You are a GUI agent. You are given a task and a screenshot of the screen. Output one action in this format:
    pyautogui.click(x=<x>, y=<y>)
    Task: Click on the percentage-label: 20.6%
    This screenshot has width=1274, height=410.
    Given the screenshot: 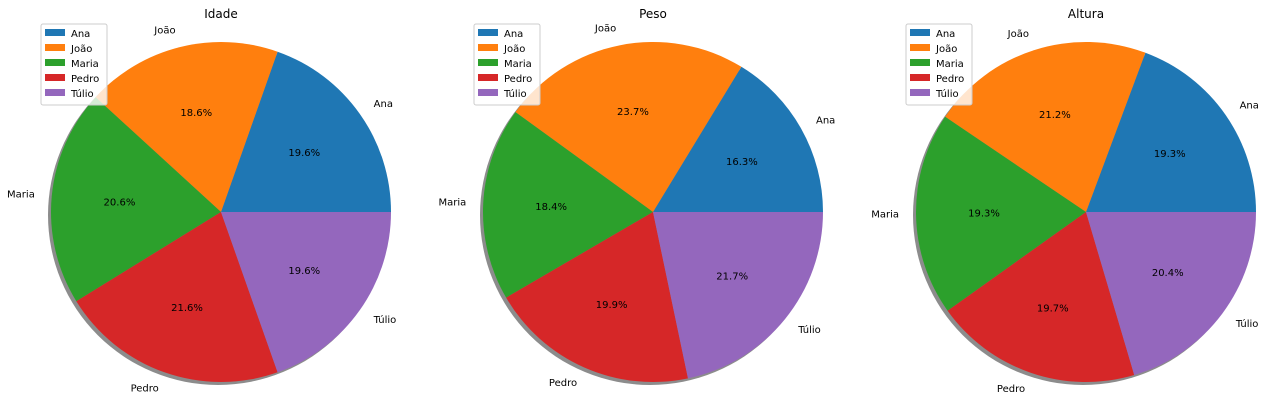 What is the action you would take?
    pyautogui.click(x=120, y=202)
    